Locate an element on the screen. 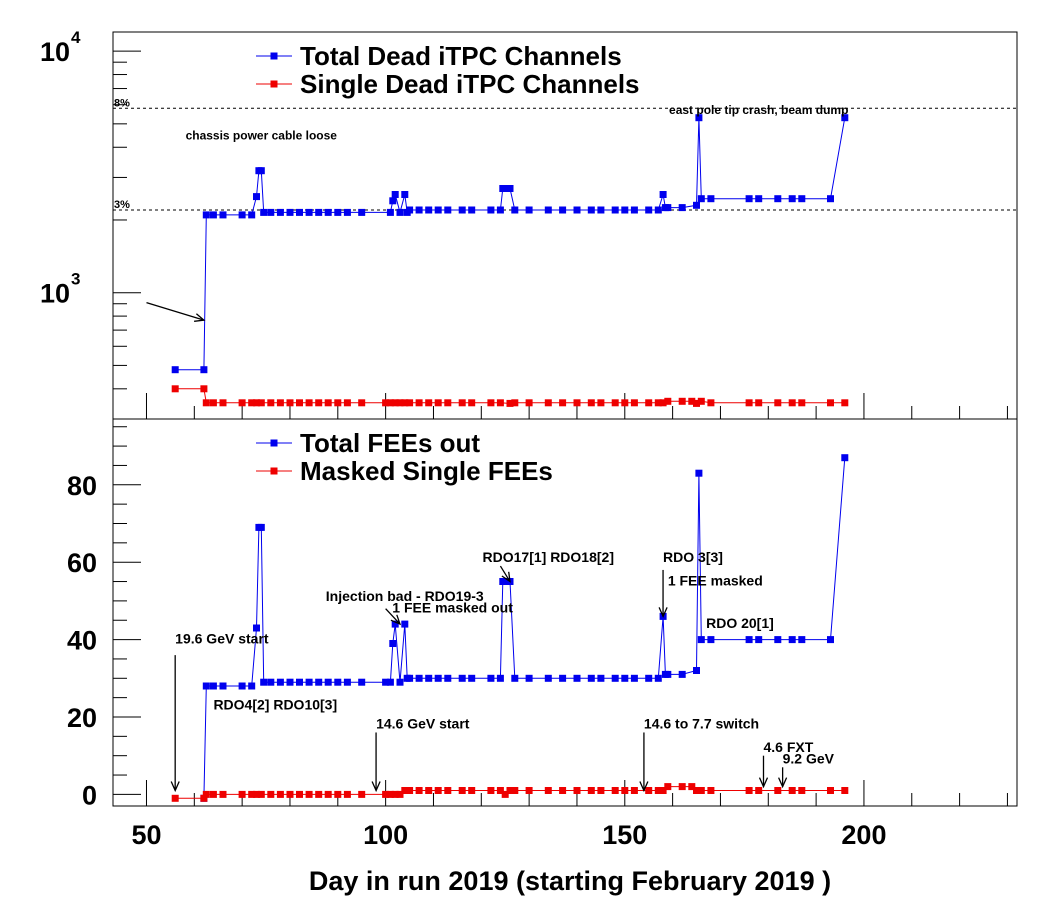  legend-label: Total Dead iTPC Channels is located at coordinates (461, 56).